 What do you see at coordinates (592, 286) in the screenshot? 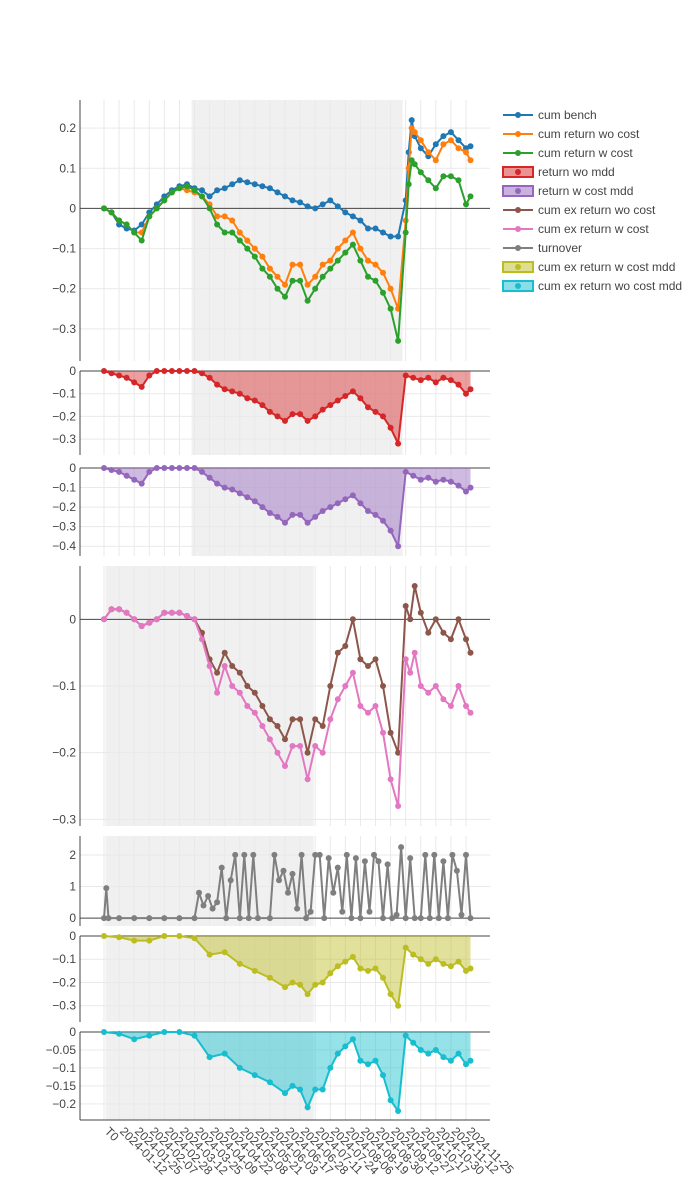
I see `legend-item: cum ex return wo cost mdd` at bounding box center [592, 286].